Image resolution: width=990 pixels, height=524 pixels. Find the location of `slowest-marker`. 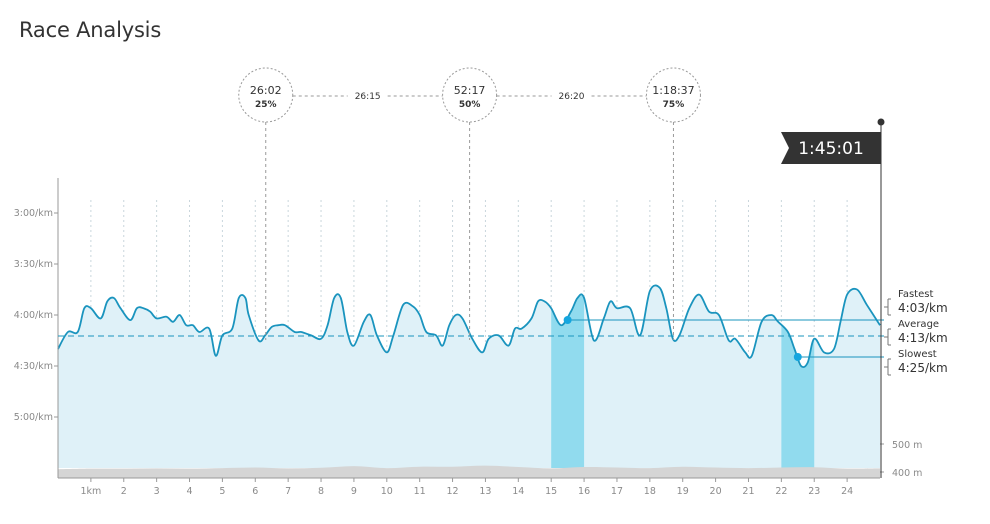

slowest-marker is located at coordinates (797, 357).